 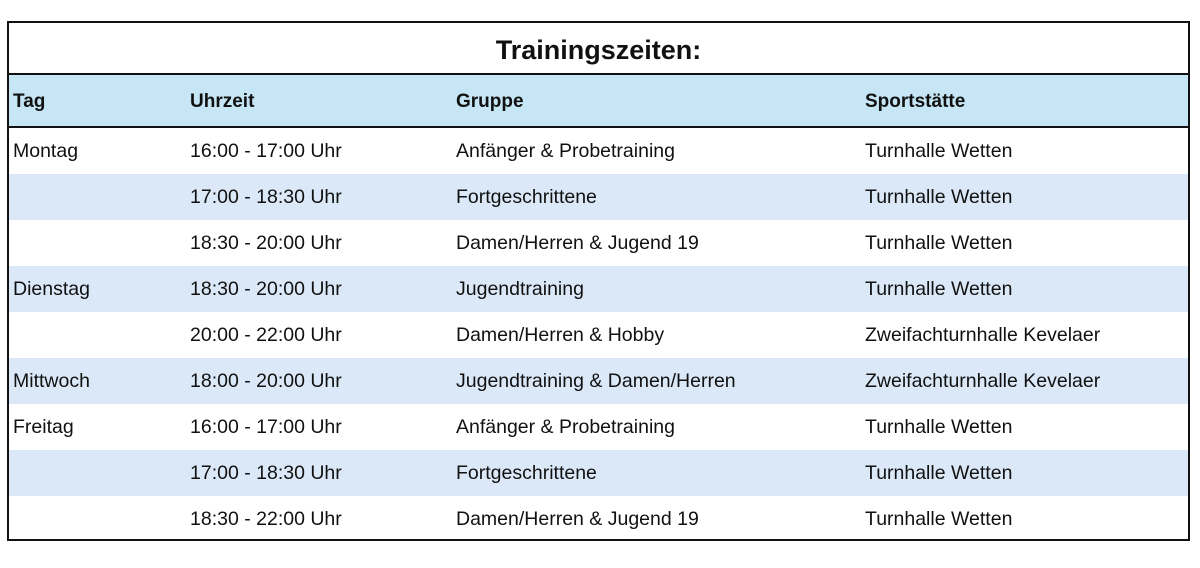 What do you see at coordinates (598, 101) in the screenshot?
I see `table-header-row: Tag Uhrzeit Gruppe Sportstätte` at bounding box center [598, 101].